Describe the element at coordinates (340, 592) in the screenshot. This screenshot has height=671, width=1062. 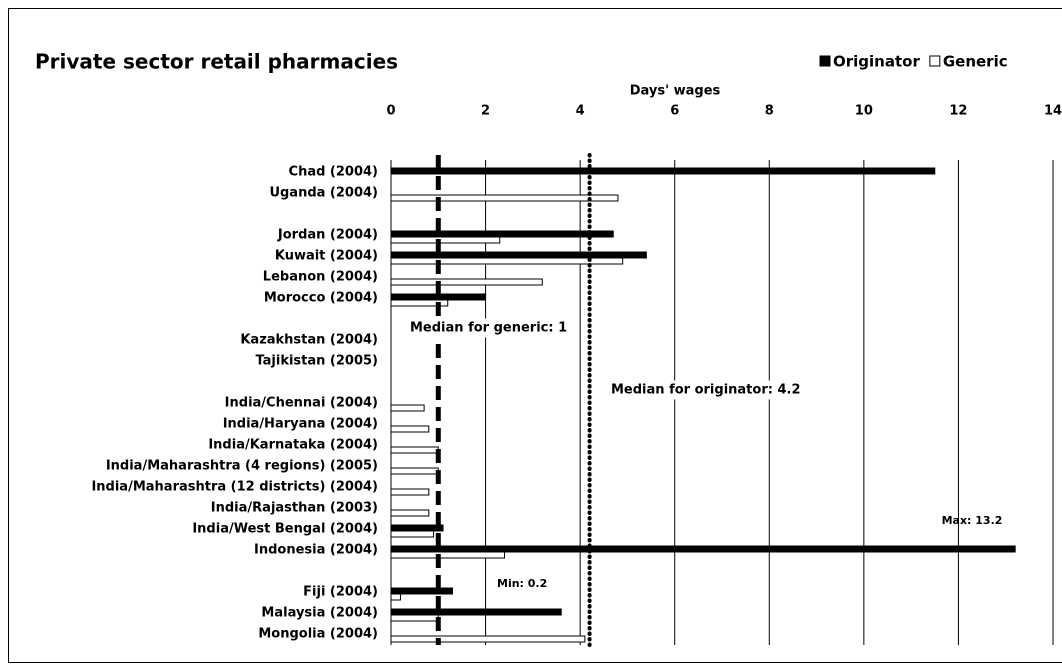
I see `y-tick-label: Fiji (2004)` at that location.